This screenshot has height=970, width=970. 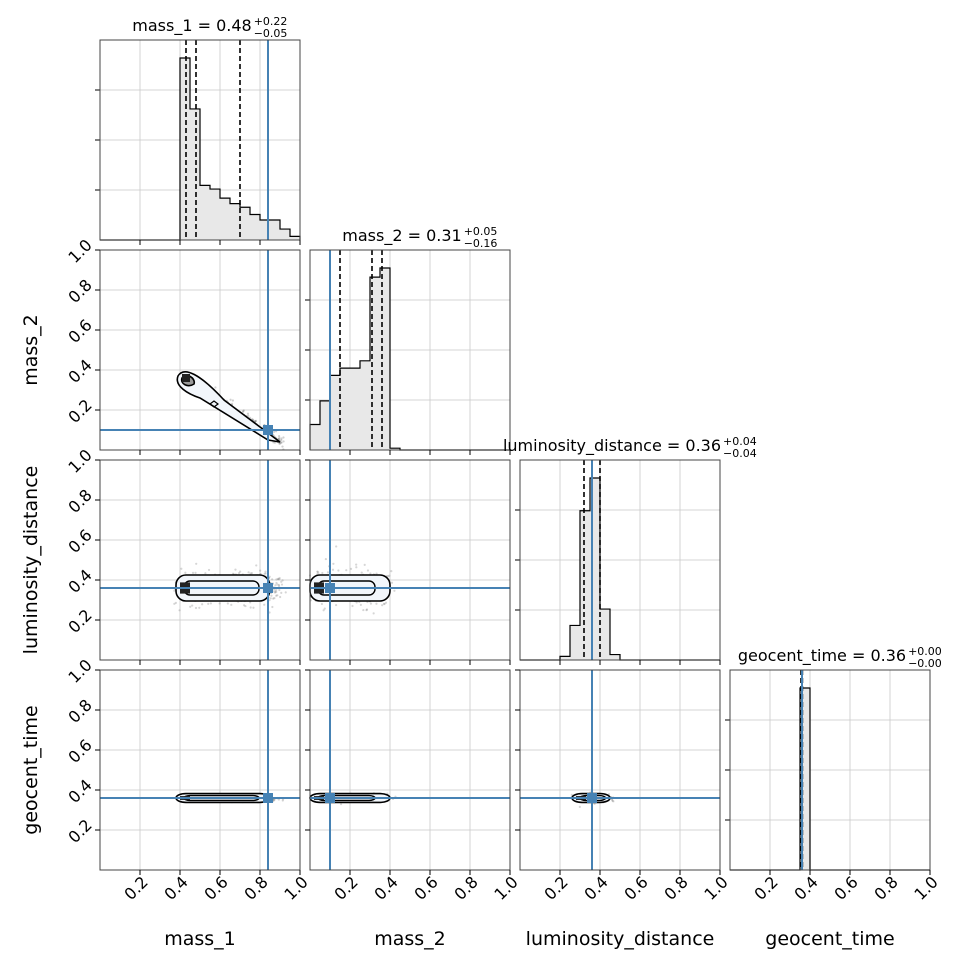 What do you see at coordinates (228, 407) in the screenshot?
I see `contour-outer` at bounding box center [228, 407].